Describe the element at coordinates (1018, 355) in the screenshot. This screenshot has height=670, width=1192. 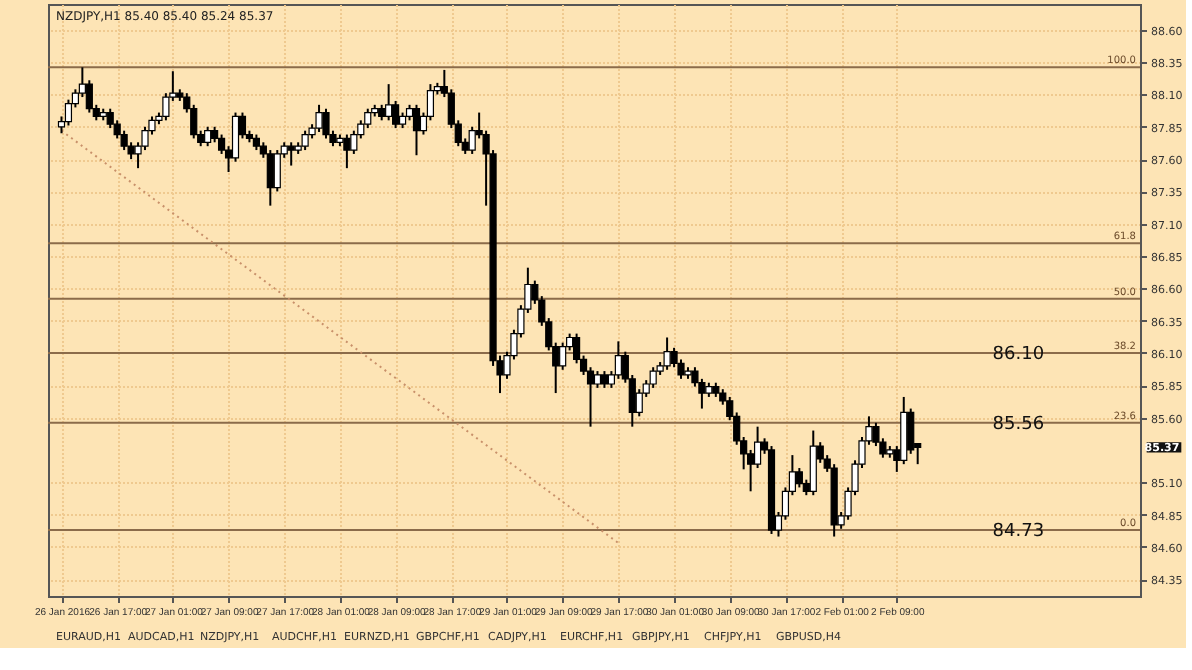
I see `ref-line-label: 86.10` at that location.